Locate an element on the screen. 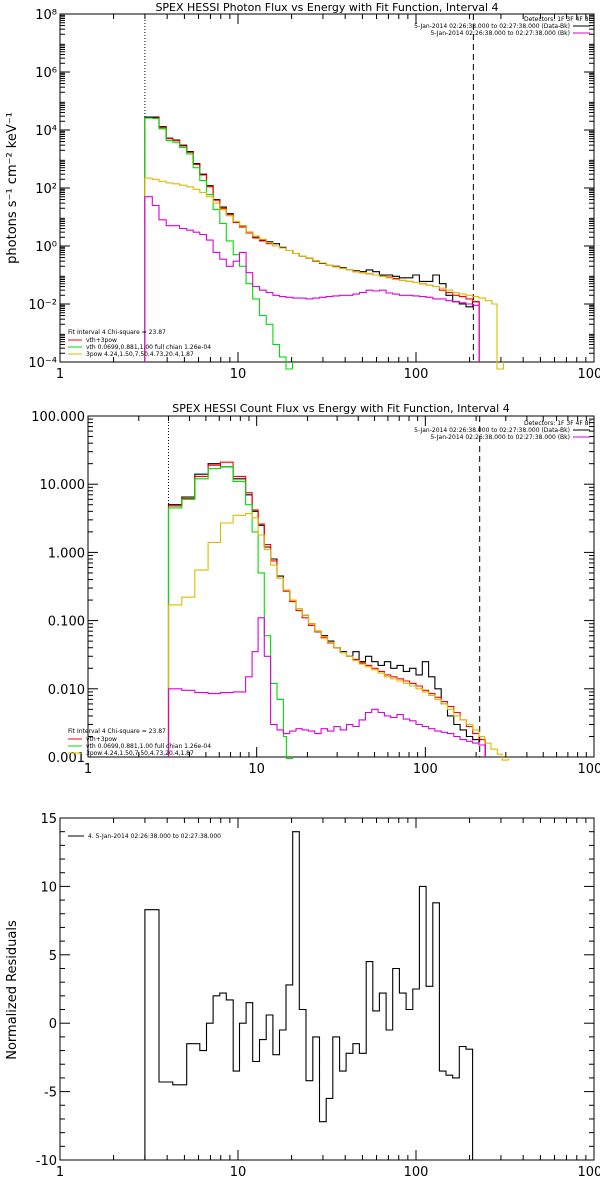 The image size is (600, 1200). count-flux-series is located at coordinates (338, 611).